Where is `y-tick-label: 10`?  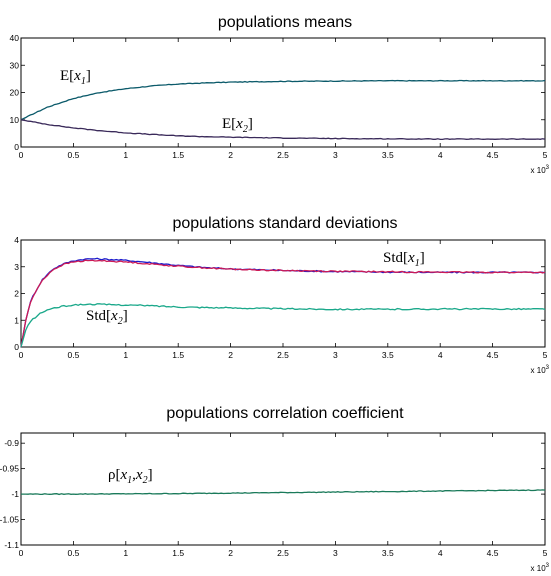
y-tick-label: 10 is located at coordinates (15, 120).